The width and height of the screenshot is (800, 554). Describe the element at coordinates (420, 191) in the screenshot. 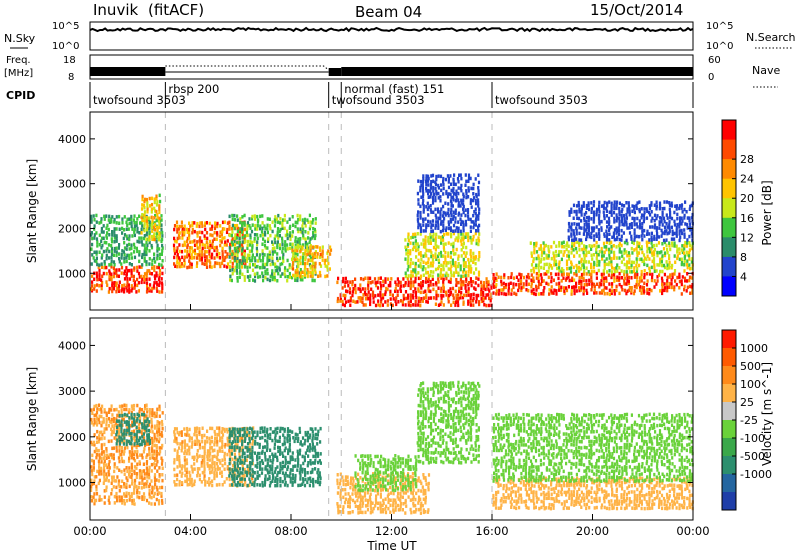

I see `power-cell-2065` at that location.